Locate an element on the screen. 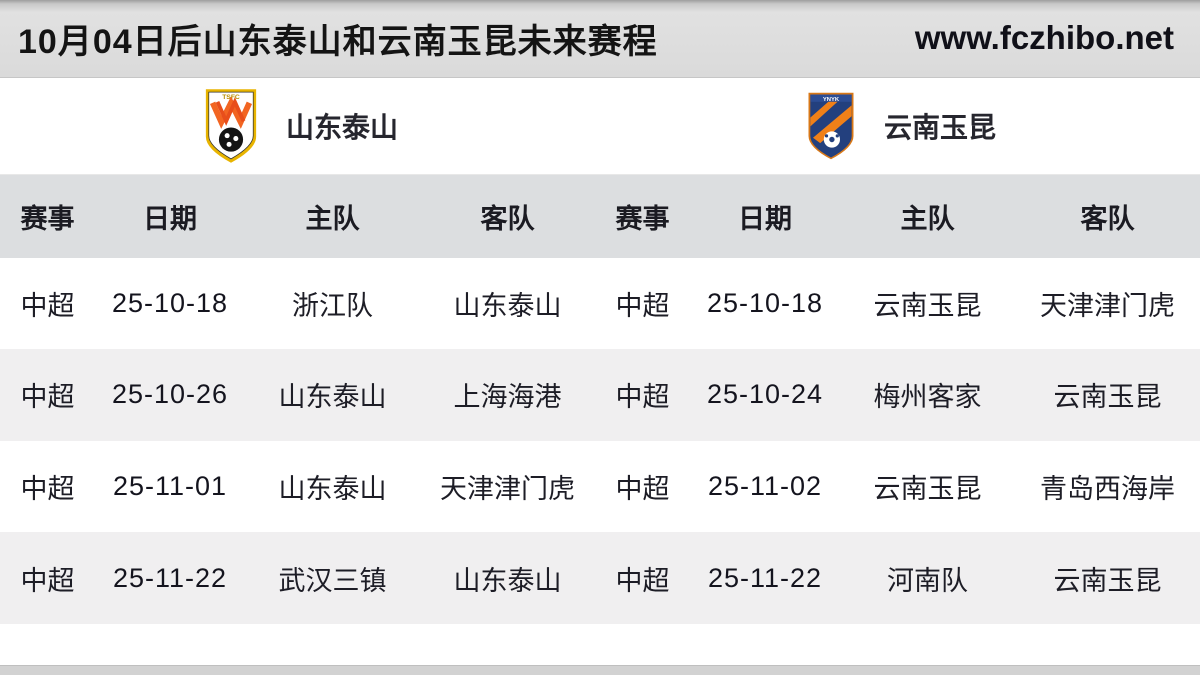  cell-home-team: 武汉三镇 is located at coordinates (332, 580).